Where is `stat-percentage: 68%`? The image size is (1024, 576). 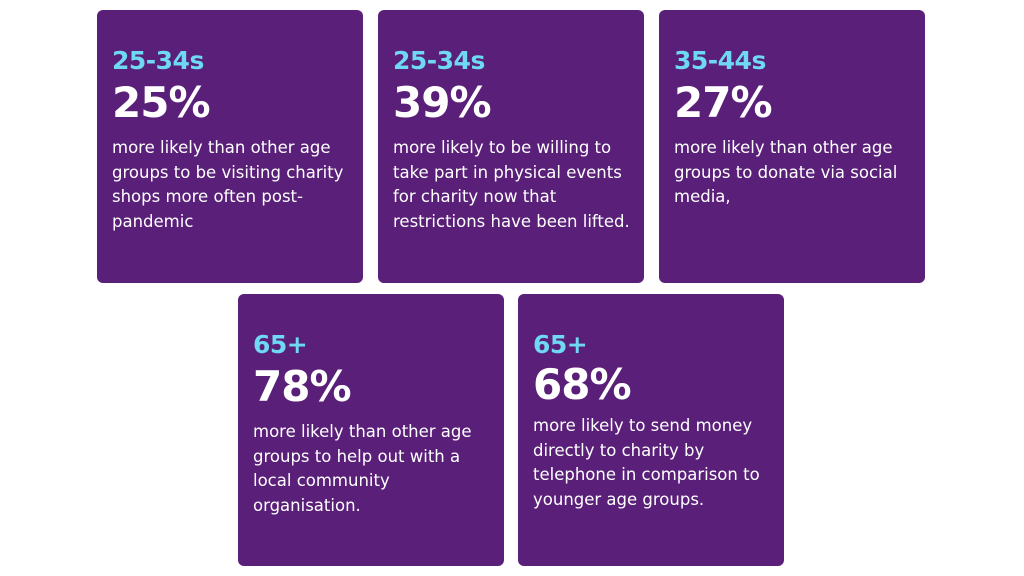
stat-percentage: 68% is located at coordinates (582, 384).